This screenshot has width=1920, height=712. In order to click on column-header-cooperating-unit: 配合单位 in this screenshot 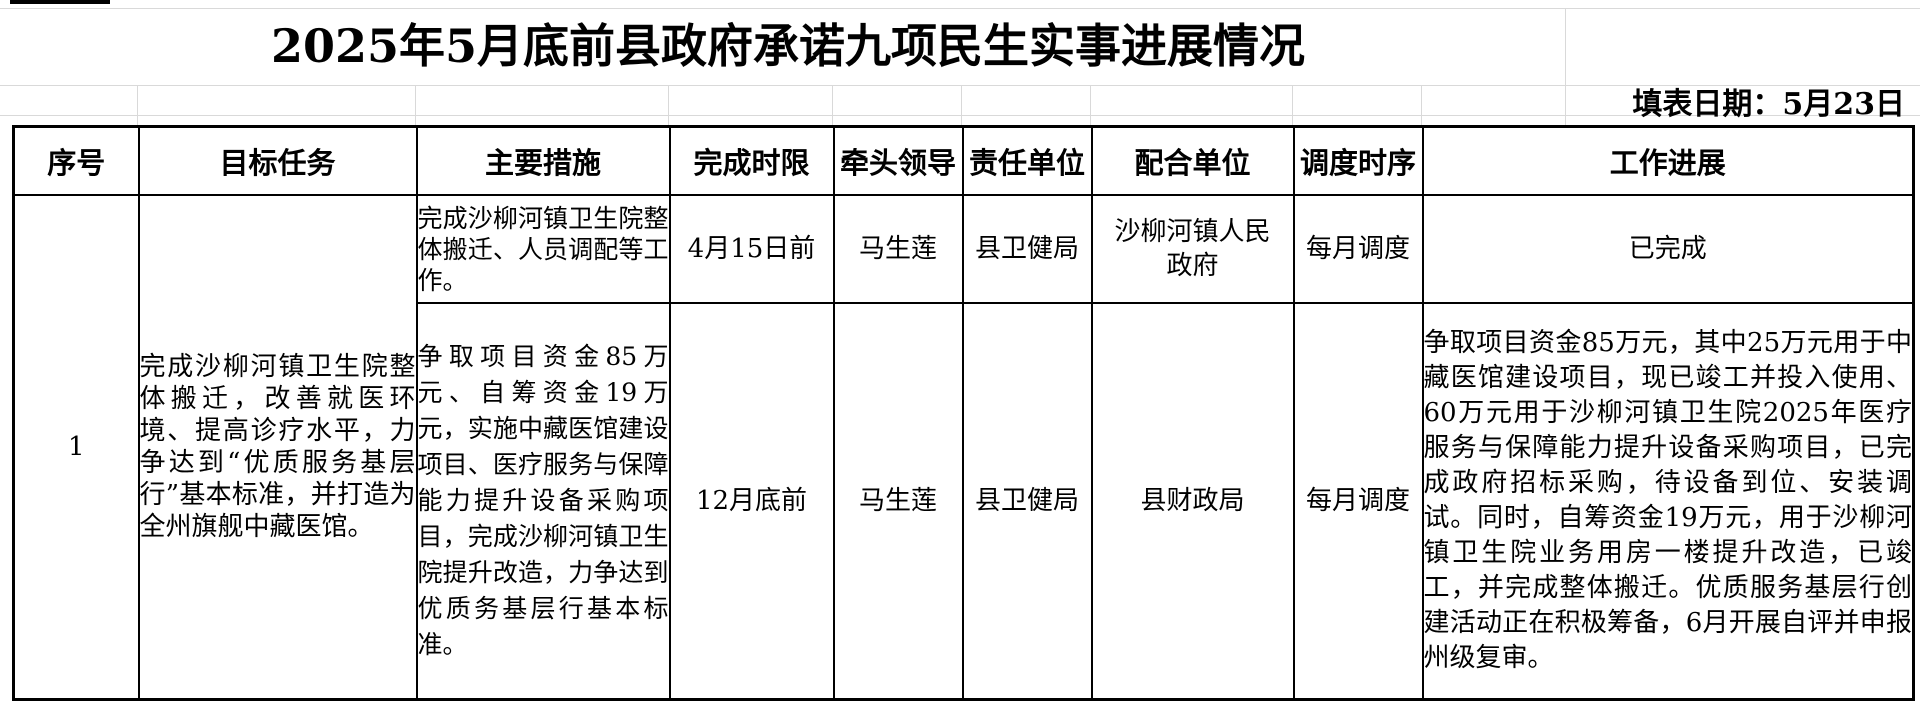, I will do `click(1192, 160)`.